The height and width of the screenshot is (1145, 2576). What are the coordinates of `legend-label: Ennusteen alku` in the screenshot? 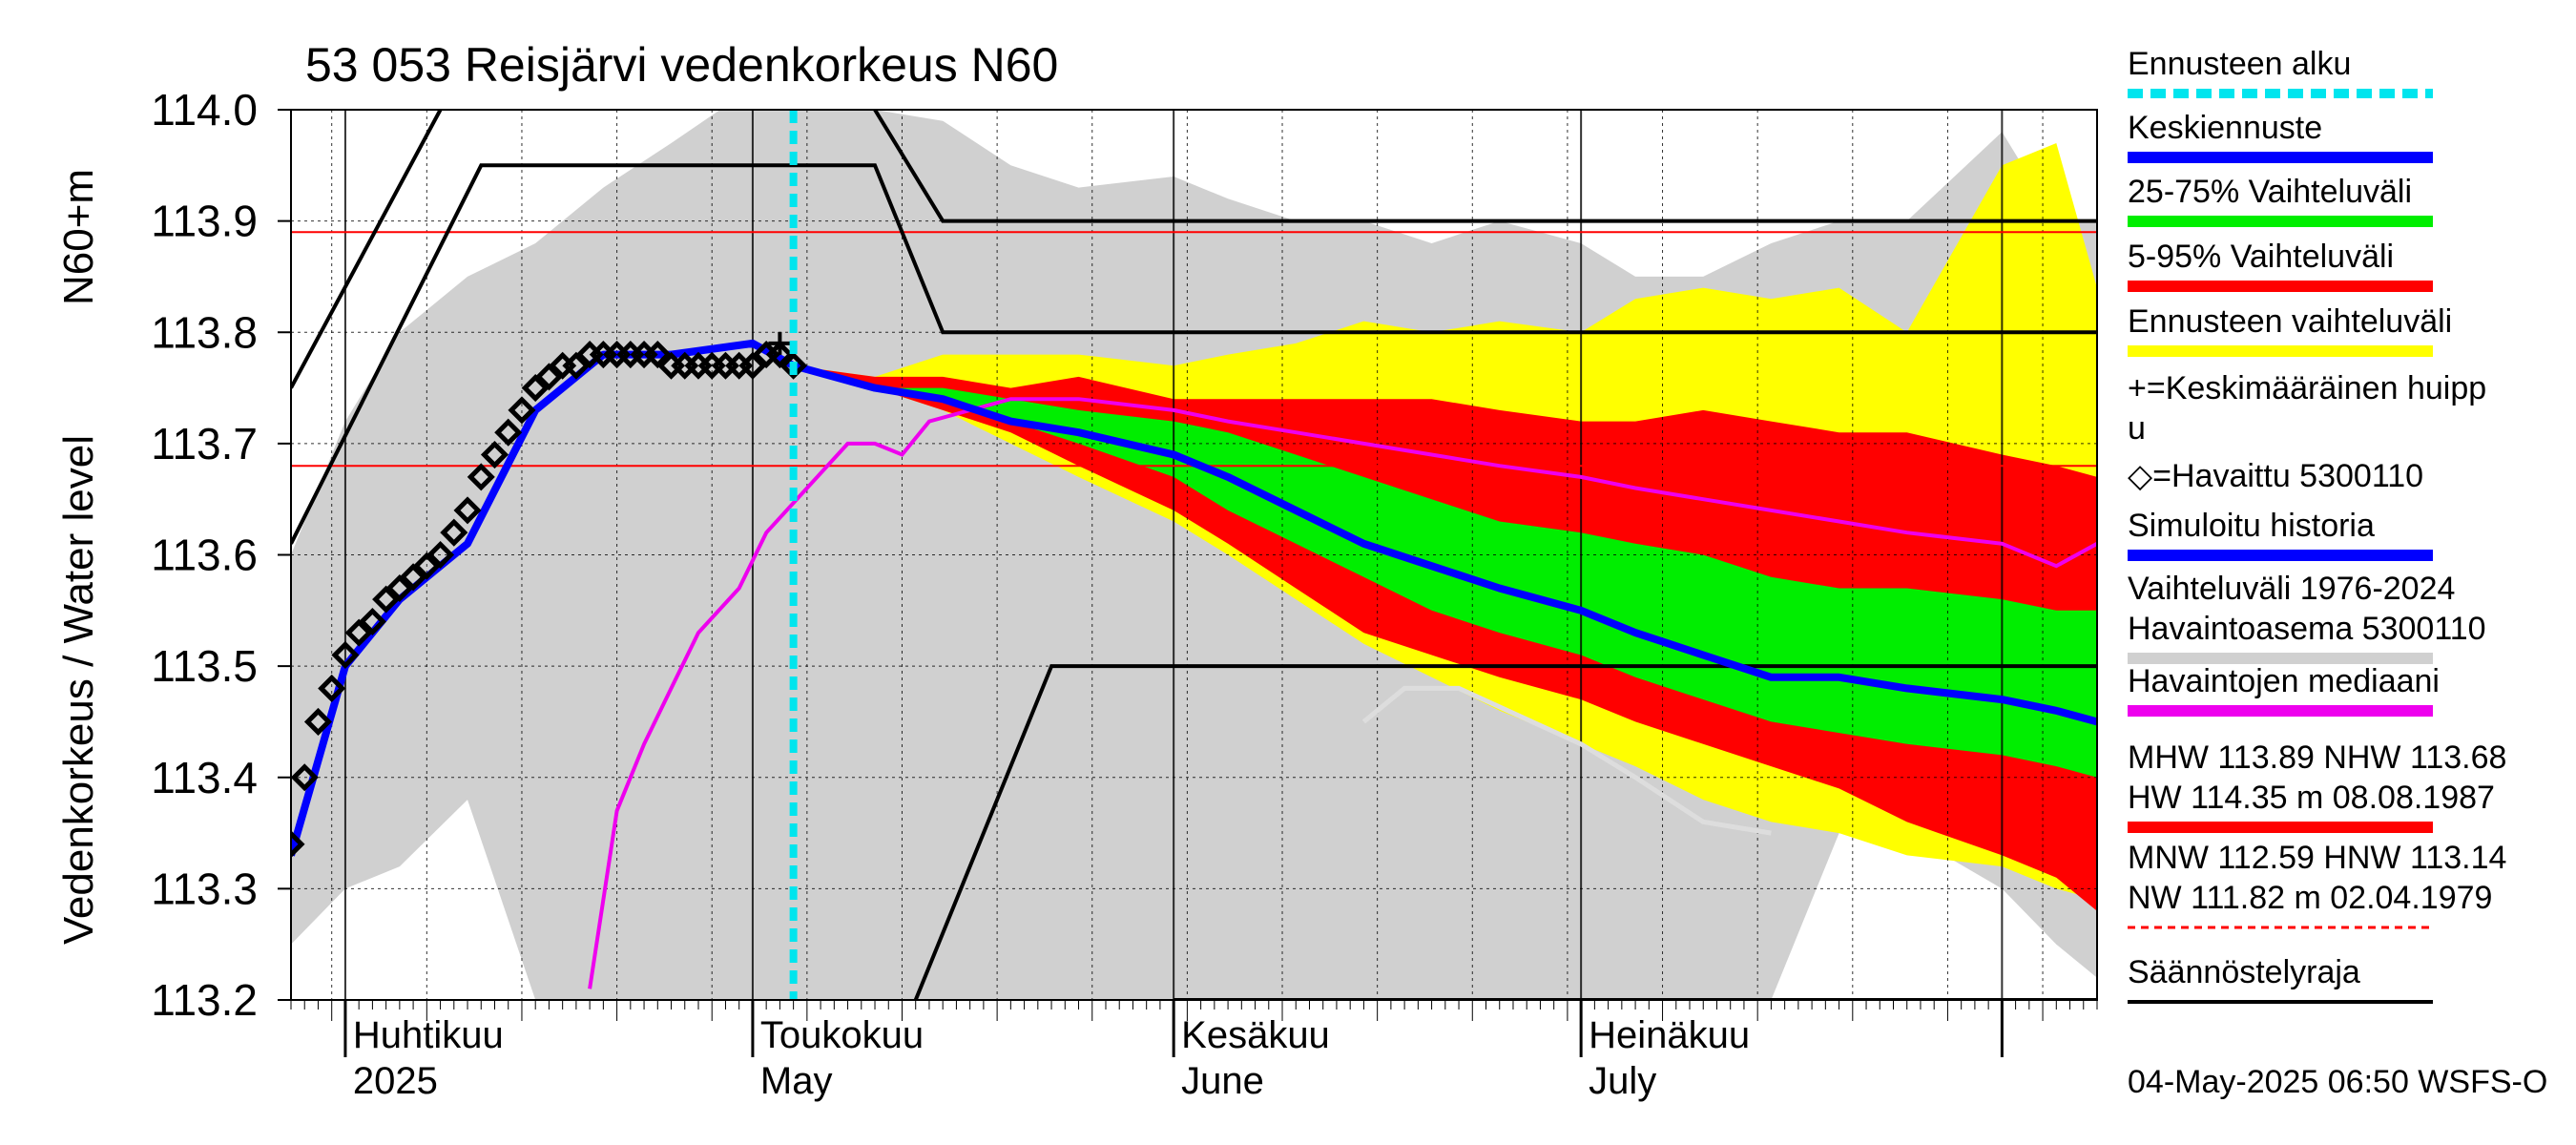 It's located at (2239, 64).